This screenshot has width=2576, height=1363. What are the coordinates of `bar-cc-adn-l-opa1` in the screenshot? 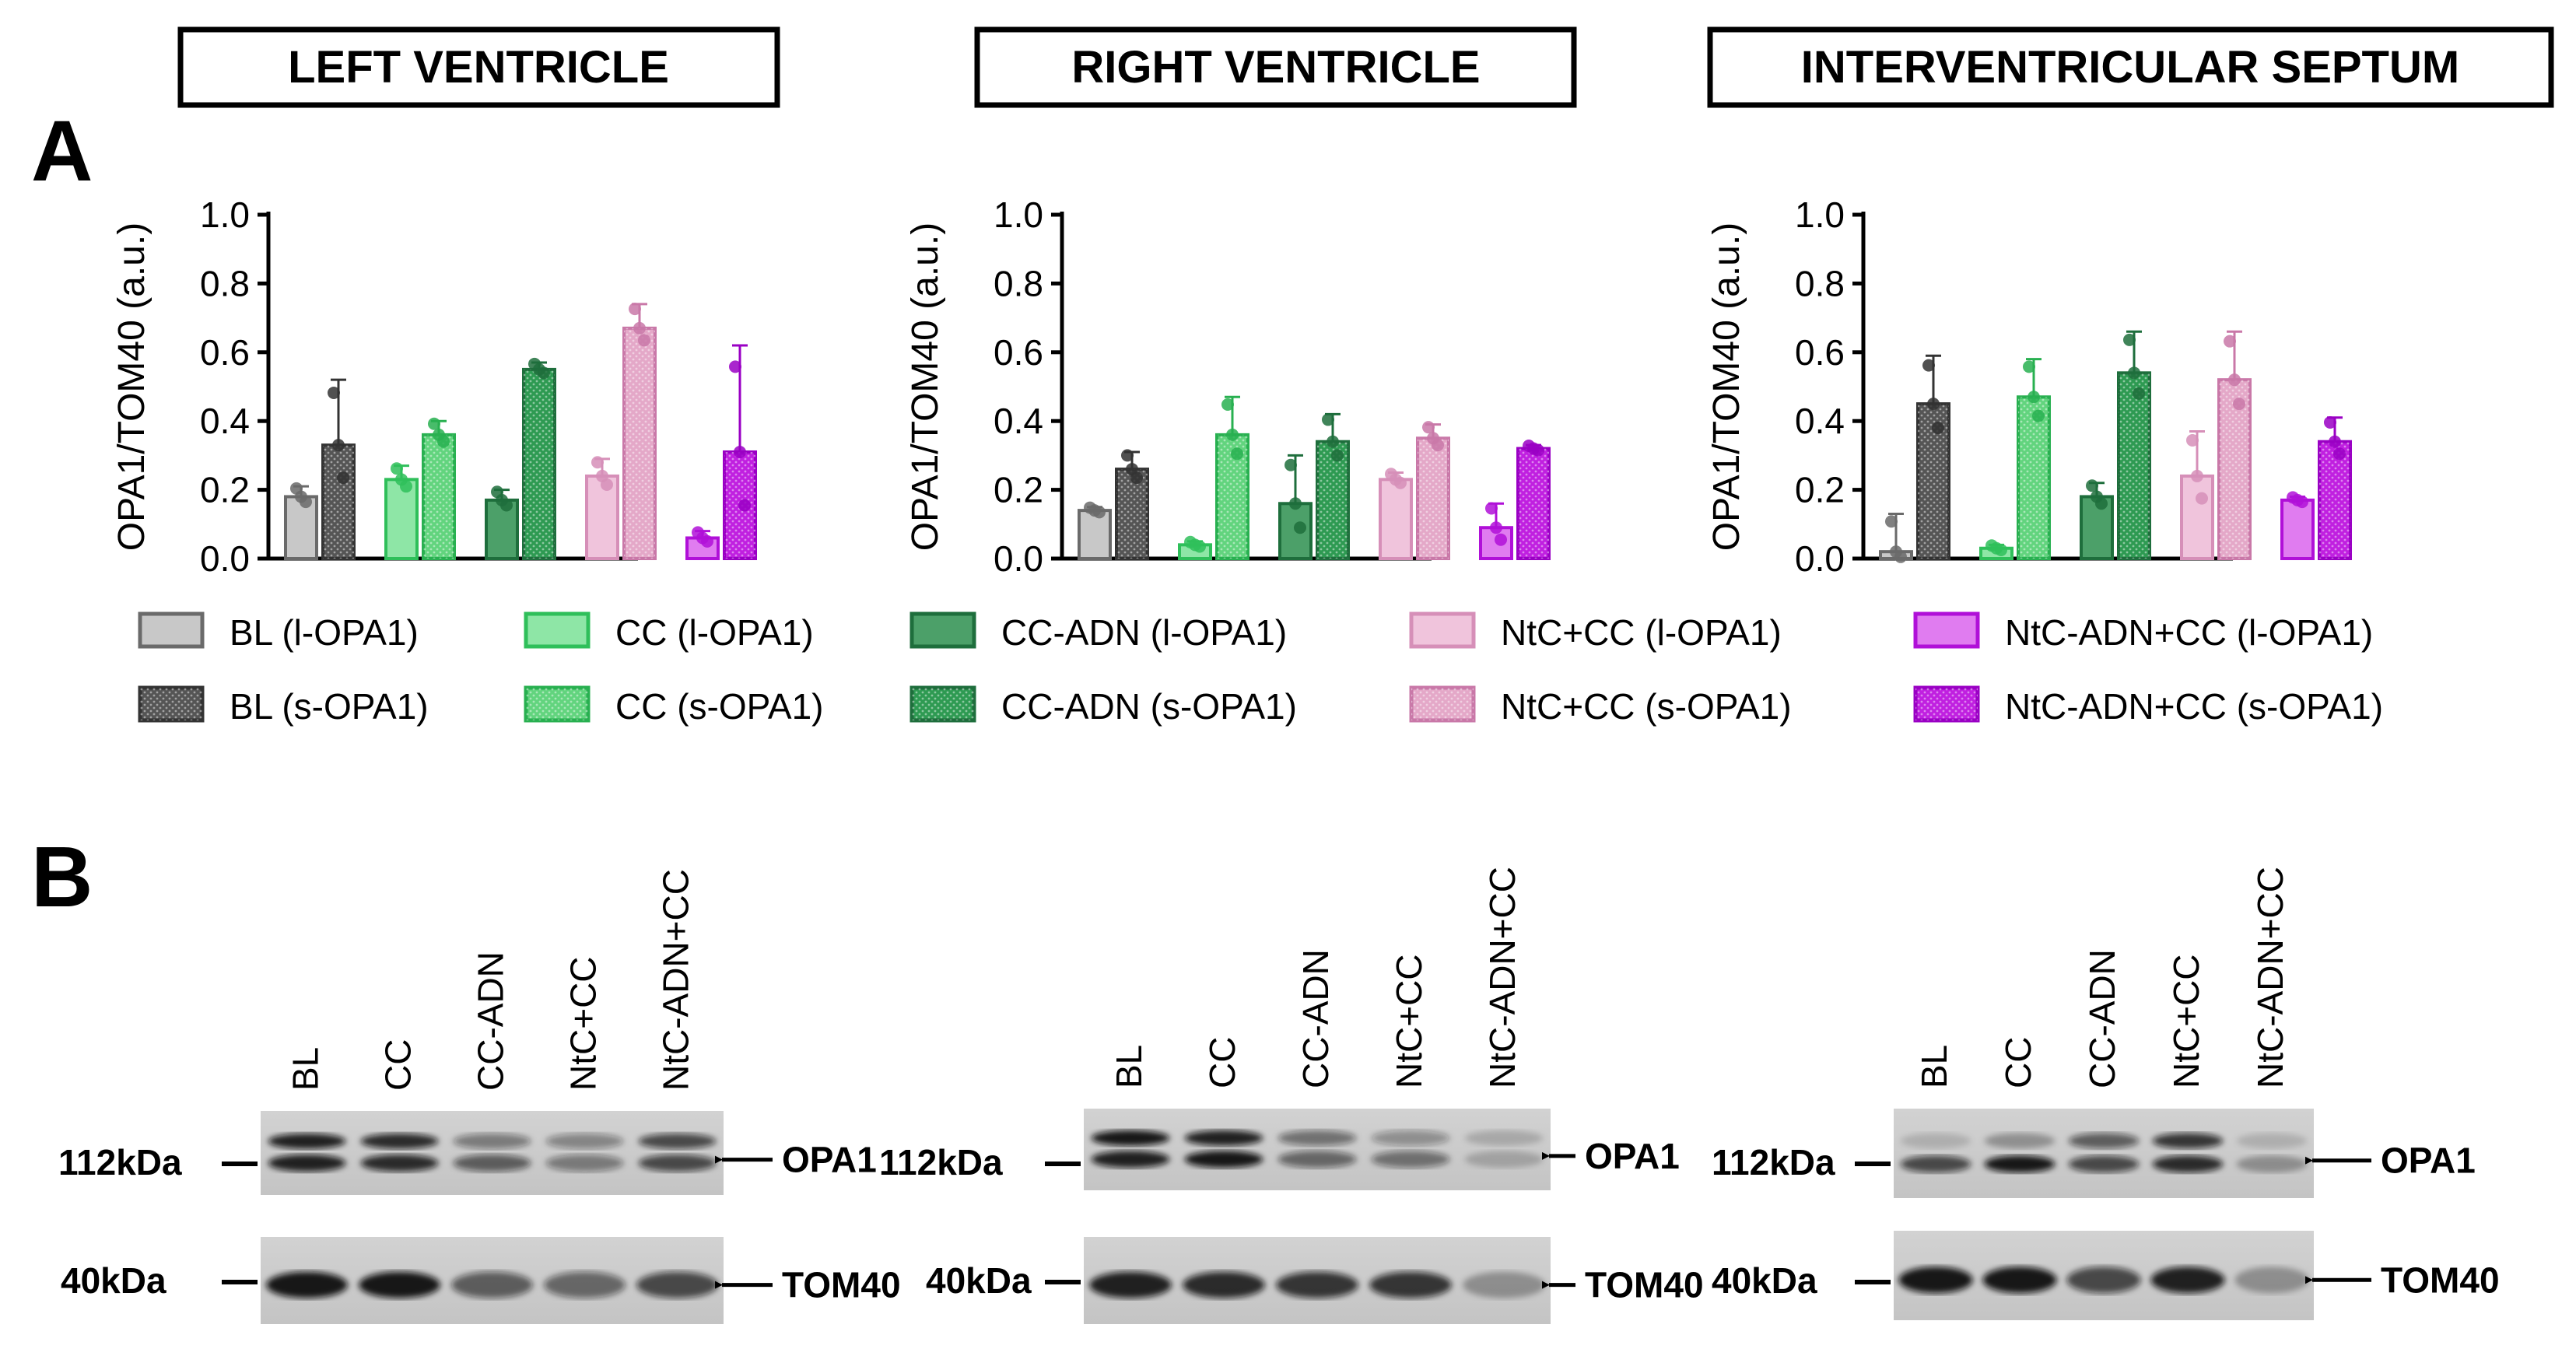 It's located at (502, 529).